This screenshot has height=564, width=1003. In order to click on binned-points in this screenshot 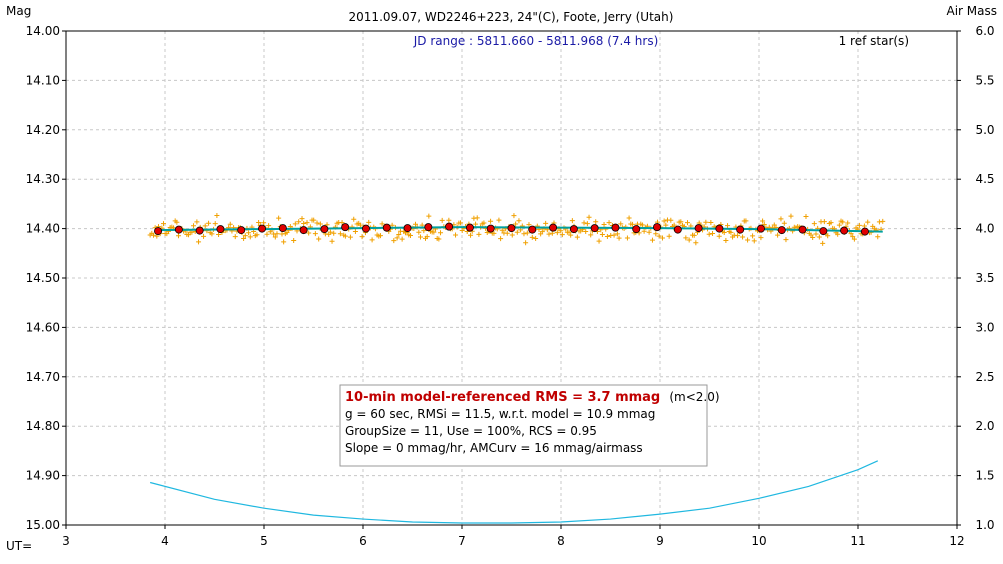, I will do `click(511, 229)`.